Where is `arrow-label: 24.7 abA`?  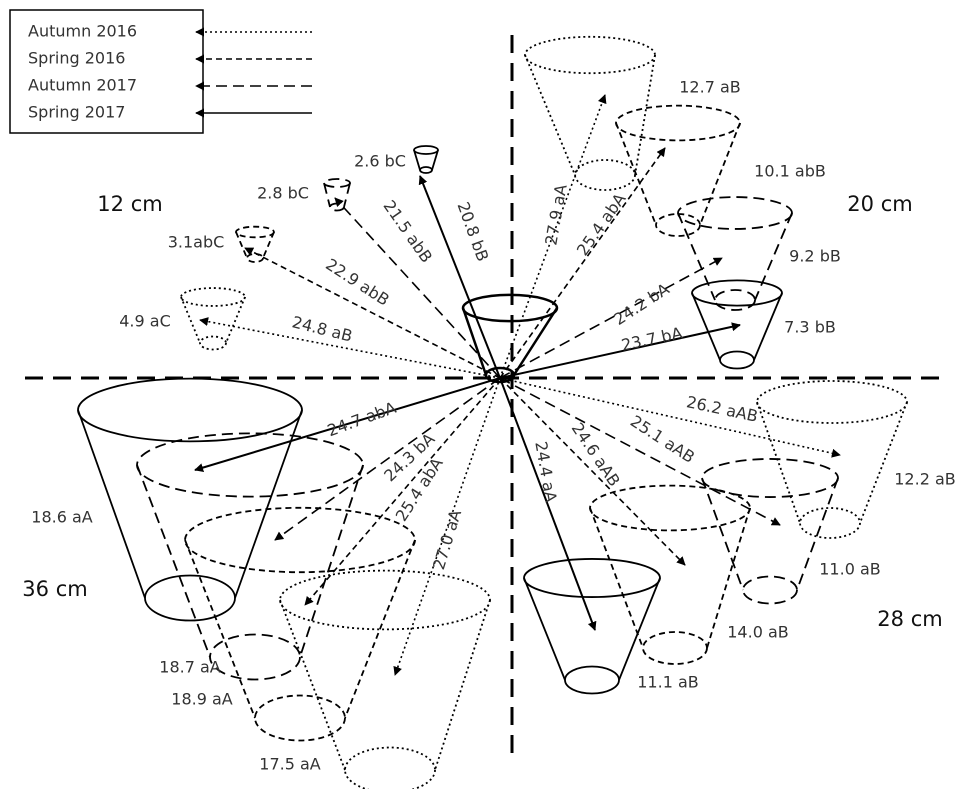 arrow-label: 24.7 abA is located at coordinates (362, 419).